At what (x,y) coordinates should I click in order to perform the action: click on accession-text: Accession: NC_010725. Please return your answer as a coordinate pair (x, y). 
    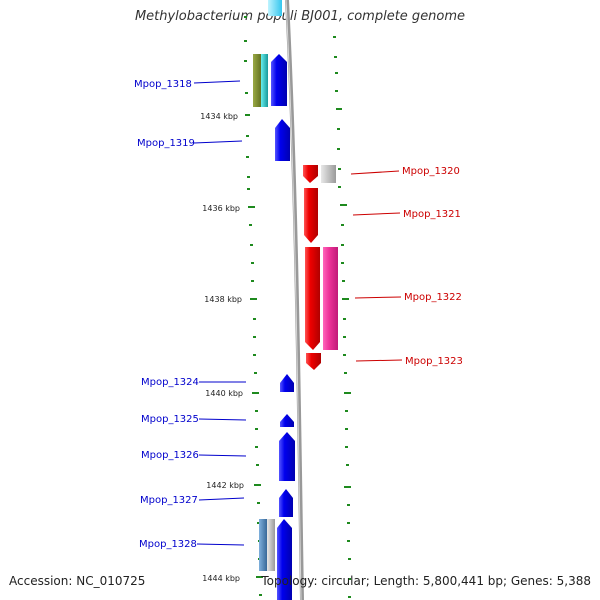
    Looking at the image, I should click on (77, 581).